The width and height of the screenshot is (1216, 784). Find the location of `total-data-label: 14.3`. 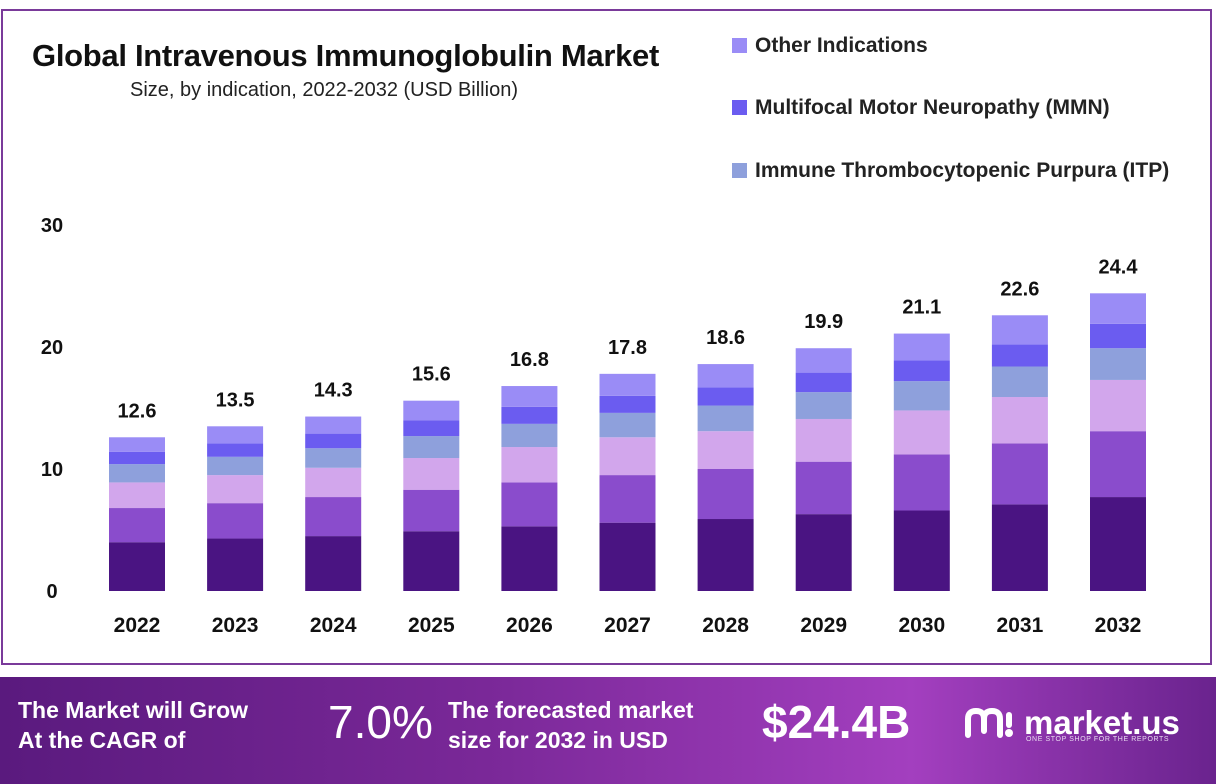

total-data-label: 14.3 is located at coordinates (333, 391).